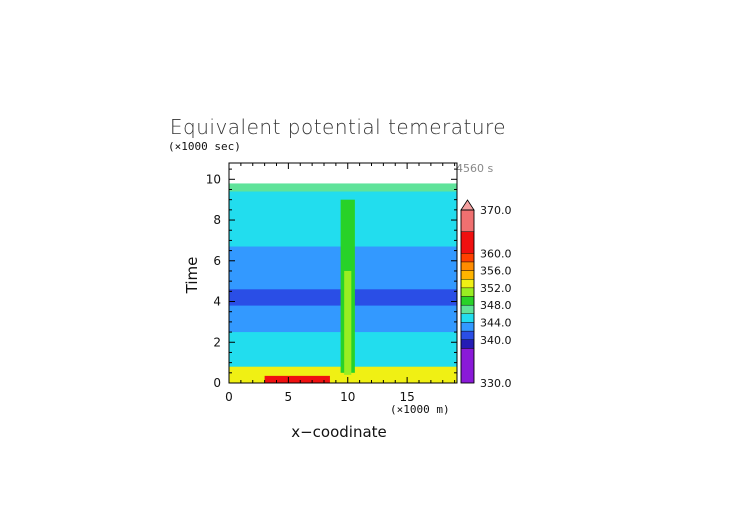 Image resolution: width=752 pixels, height=532 pixels. I want to click on colorbar-label: 356.0, so click(496, 271).